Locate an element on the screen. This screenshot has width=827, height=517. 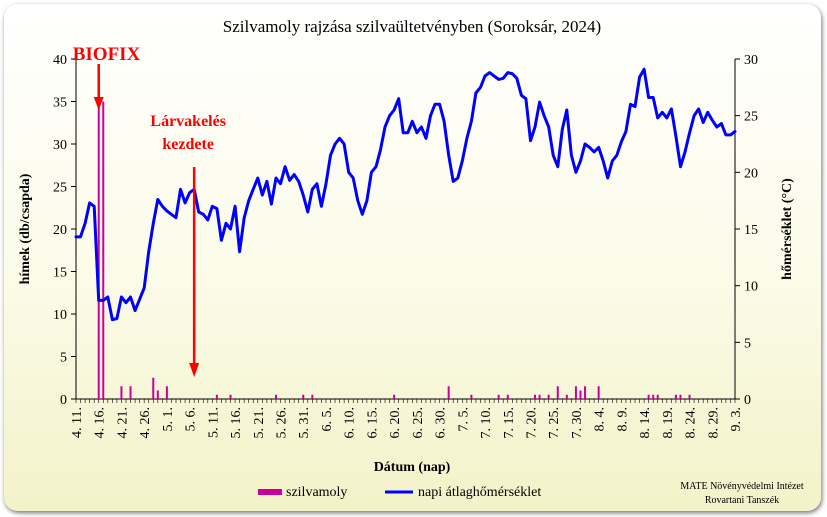
y-left-tick-label: 15 is located at coordinates (60, 273).